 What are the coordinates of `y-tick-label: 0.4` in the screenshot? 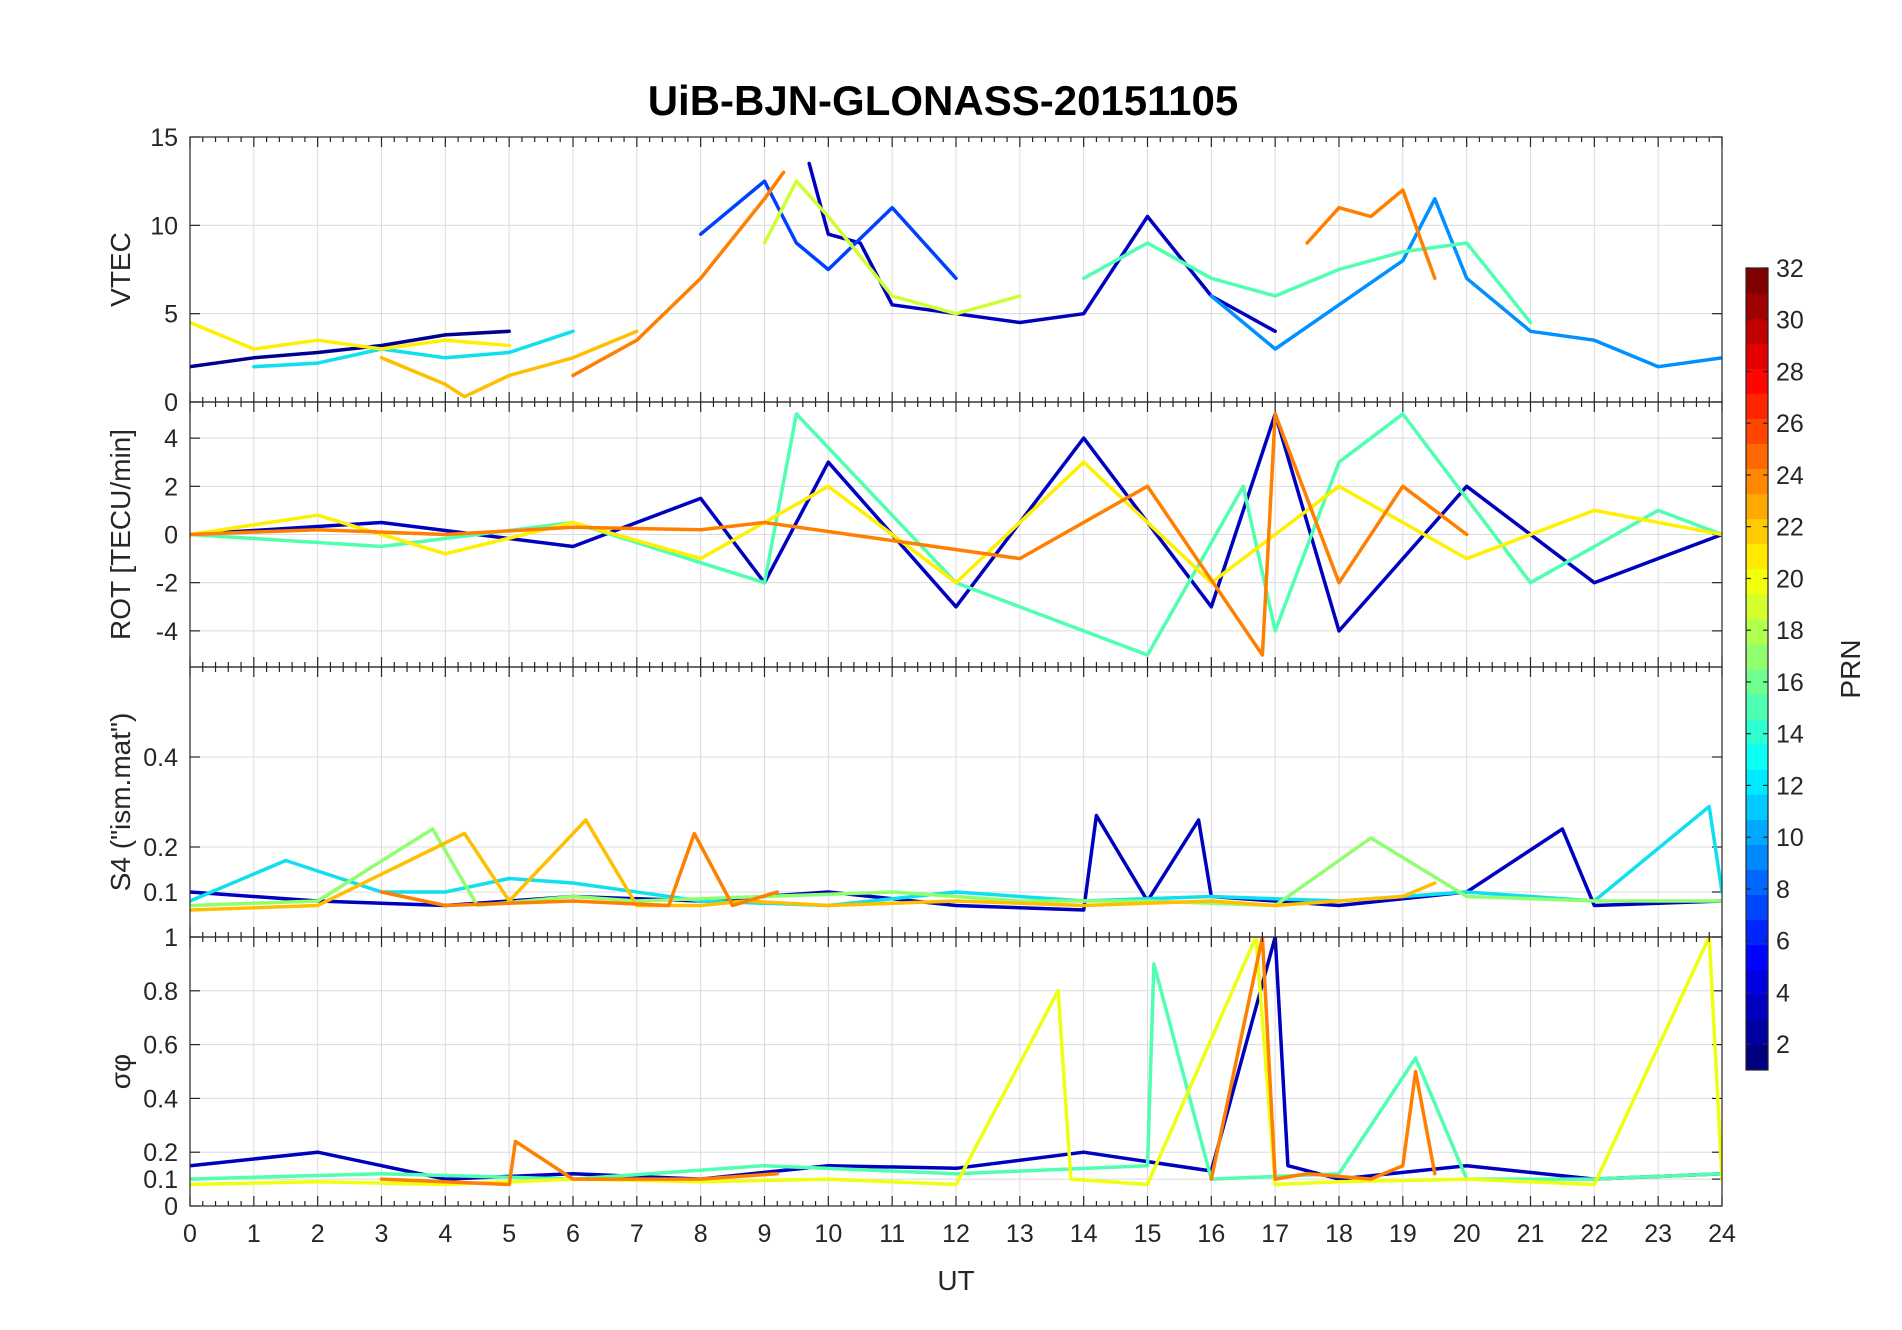 It's located at (160, 758).